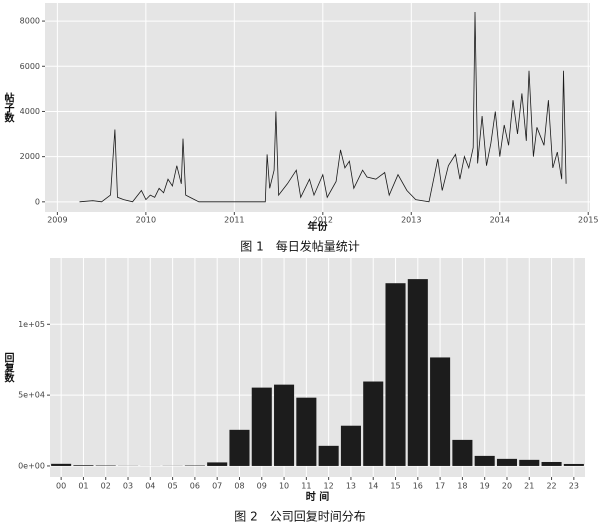  Describe the element at coordinates (61, 486) in the screenshot. I see `x-tick-label: 00` at that location.